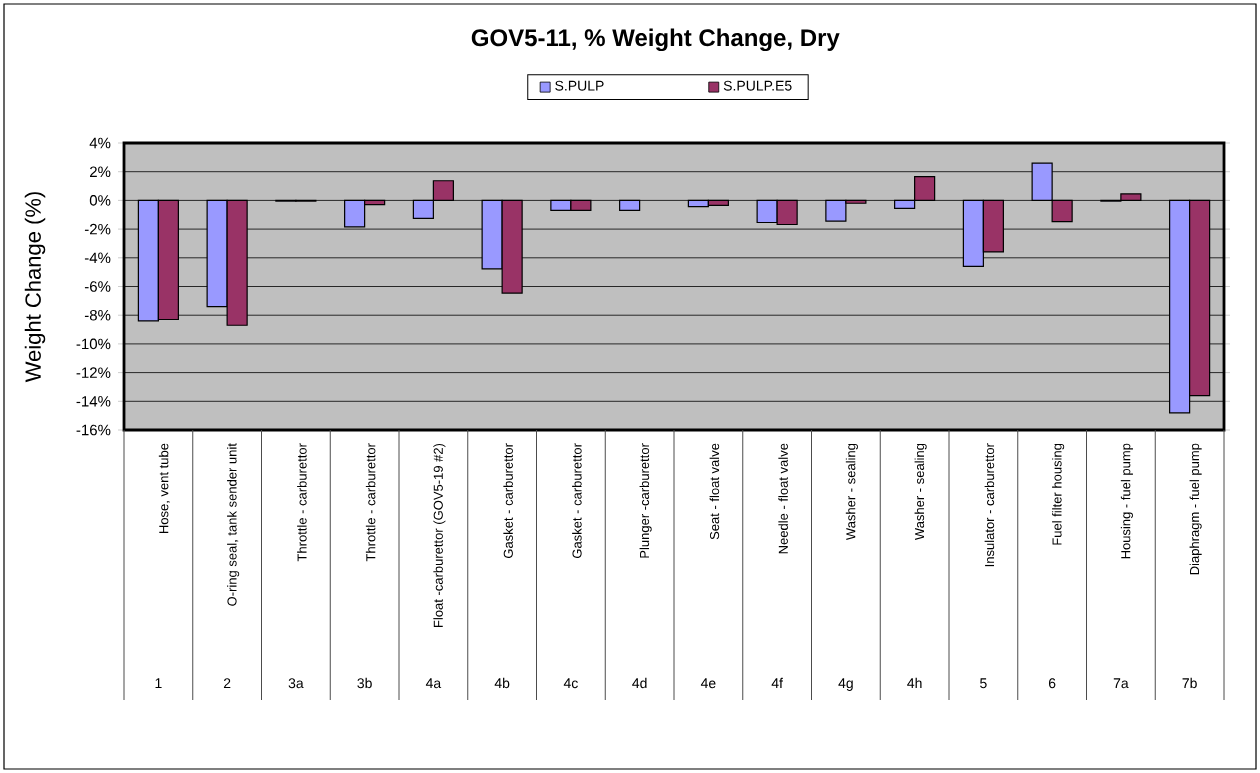 The width and height of the screenshot is (1260, 773). I want to click on x-tick-label: Float -carburettor (GOV5-19 #2), so click(439, 535).